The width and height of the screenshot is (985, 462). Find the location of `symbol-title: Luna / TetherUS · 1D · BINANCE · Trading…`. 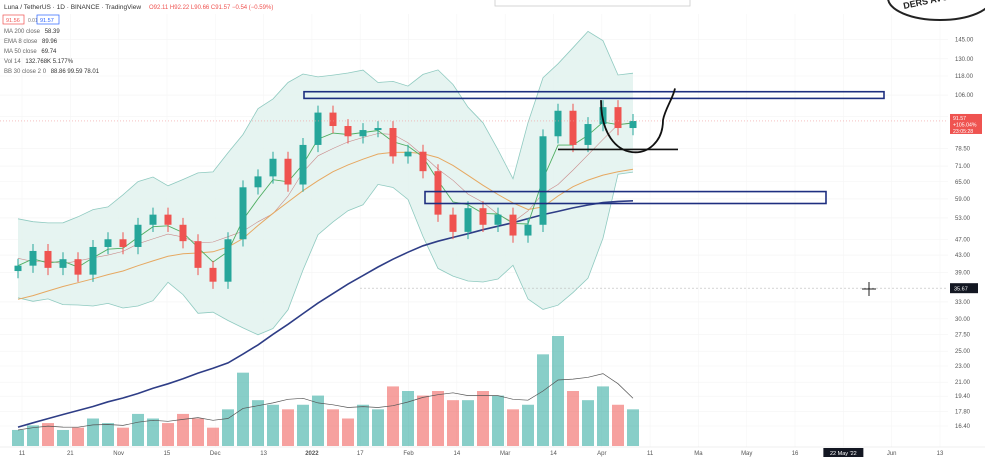

symbol-title: Luna / TetherUS · 1D · BINANCE · Trading… is located at coordinates (72, 7).